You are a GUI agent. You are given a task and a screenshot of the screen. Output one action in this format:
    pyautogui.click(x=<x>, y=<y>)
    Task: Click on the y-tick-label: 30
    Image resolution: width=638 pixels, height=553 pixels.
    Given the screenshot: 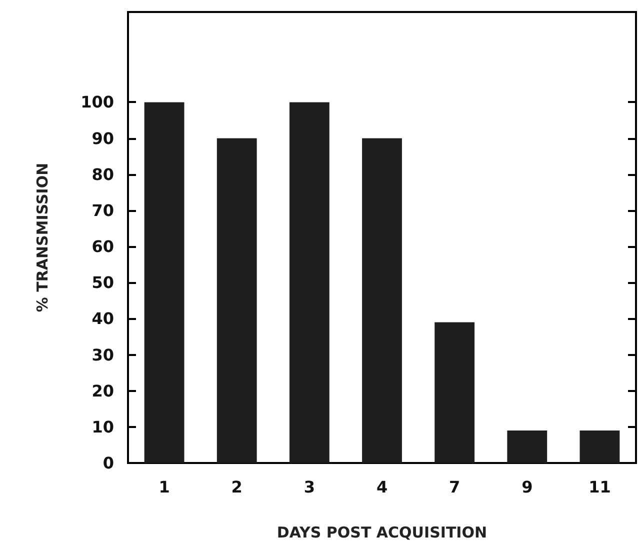 What is the action you would take?
    pyautogui.click(x=103, y=354)
    